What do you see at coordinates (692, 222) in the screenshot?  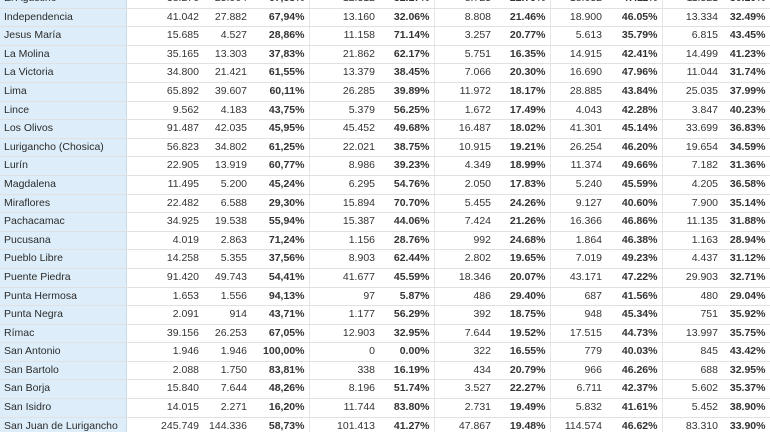 I see `count-cell: 11.135` at bounding box center [692, 222].